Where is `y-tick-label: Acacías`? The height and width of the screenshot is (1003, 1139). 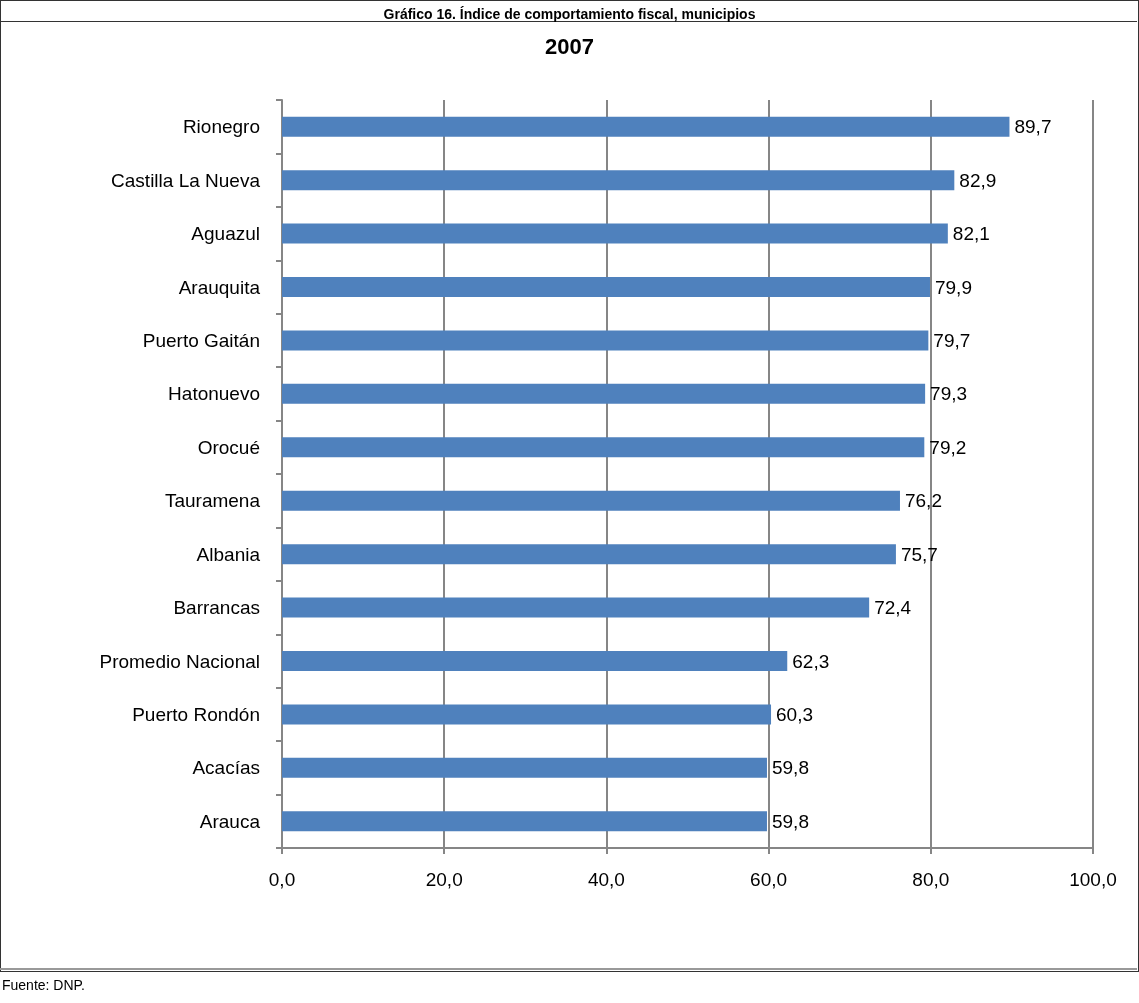
y-tick-label: Acacías is located at coordinates (226, 768).